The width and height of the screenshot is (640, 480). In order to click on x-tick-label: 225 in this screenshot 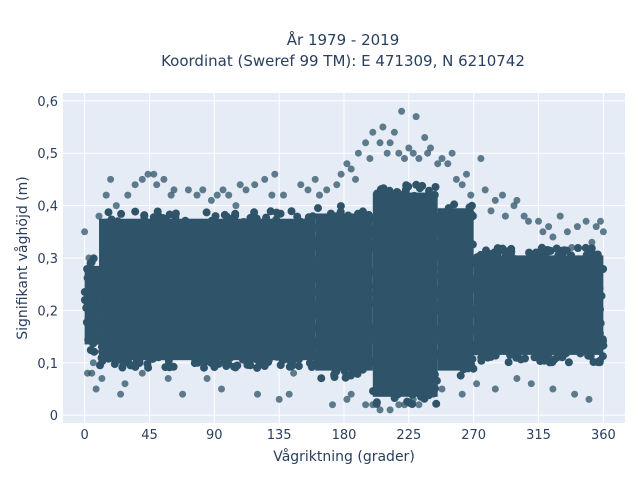, I will do `click(408, 435)`.